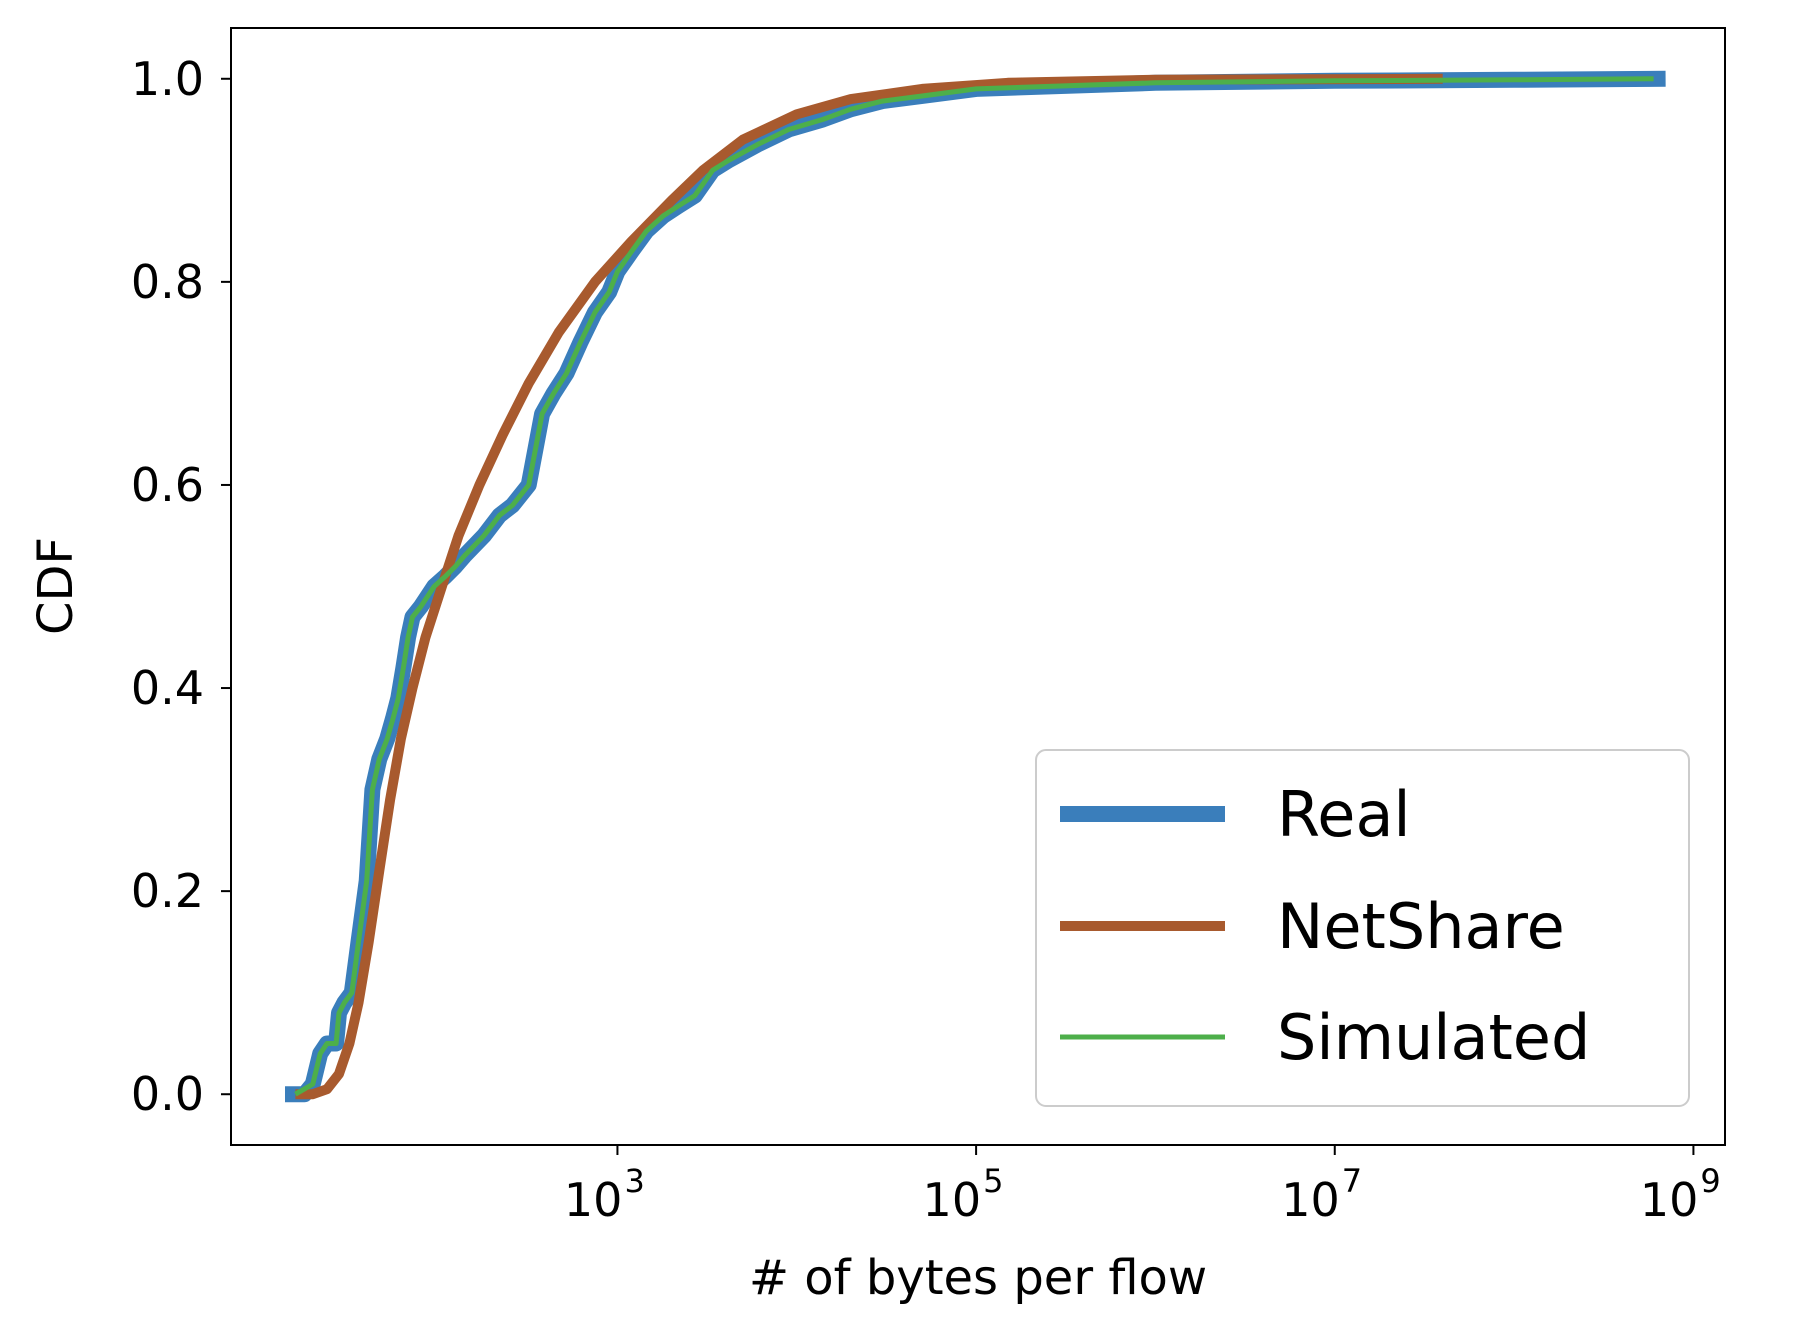 The height and width of the screenshot is (1332, 1793). I want to click on x-tick-exponent-0: 3, so click(634, 1181).